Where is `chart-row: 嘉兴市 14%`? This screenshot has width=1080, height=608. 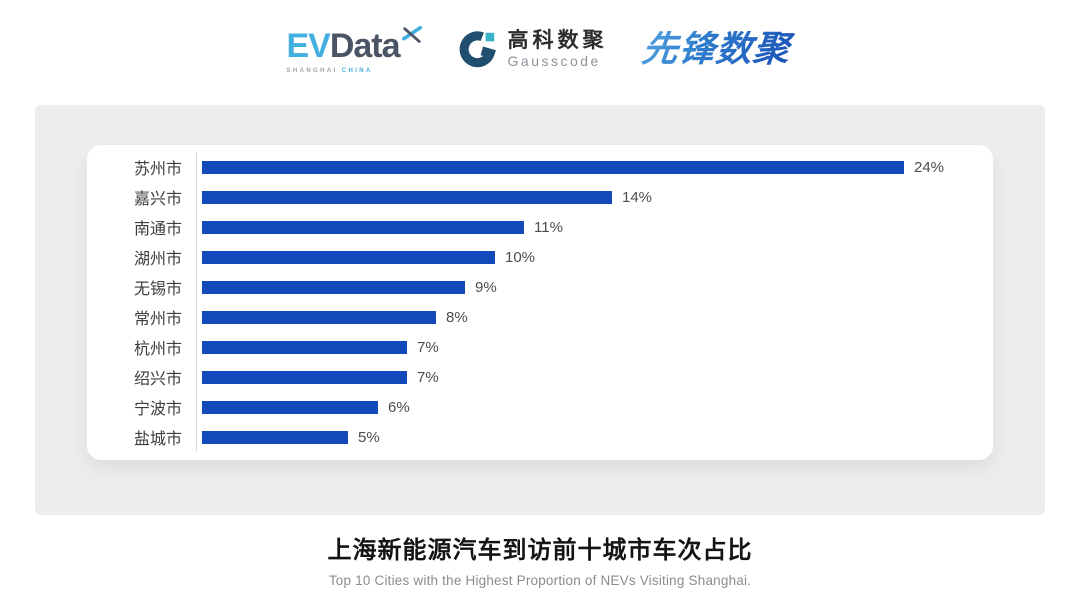 chart-row: 嘉兴市 14% is located at coordinates (540, 197).